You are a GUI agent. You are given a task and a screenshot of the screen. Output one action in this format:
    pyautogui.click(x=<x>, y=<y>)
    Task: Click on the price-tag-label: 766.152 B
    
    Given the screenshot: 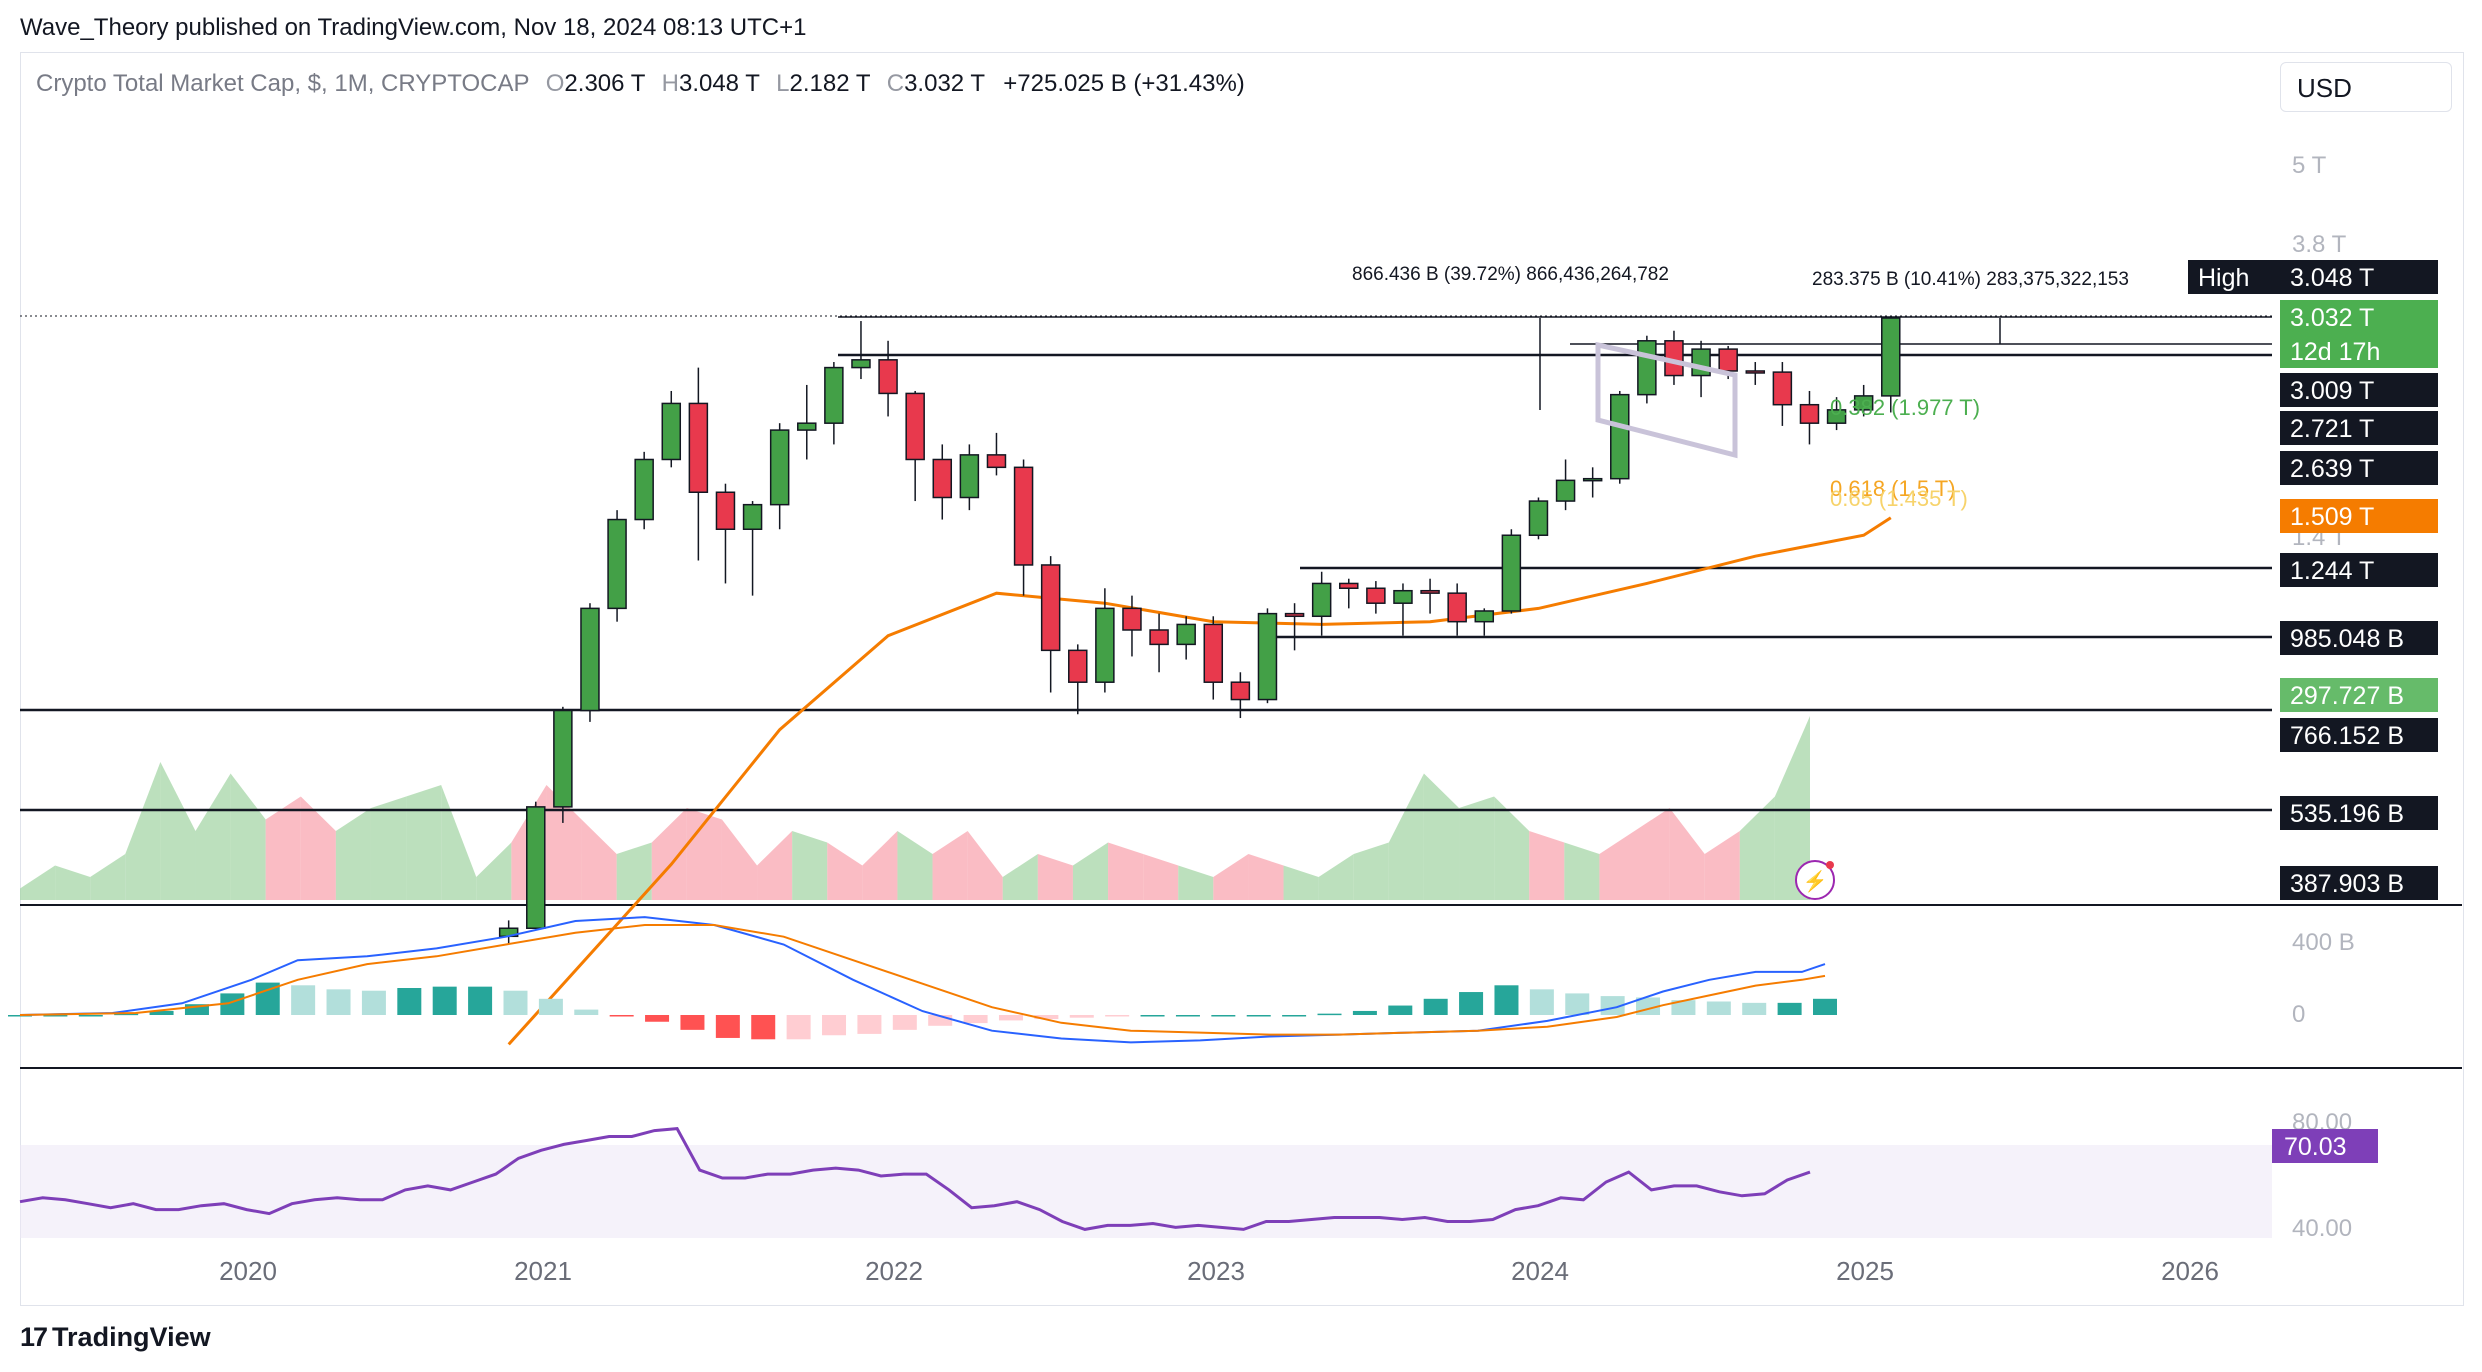 What is the action you would take?
    pyautogui.click(x=2347, y=736)
    